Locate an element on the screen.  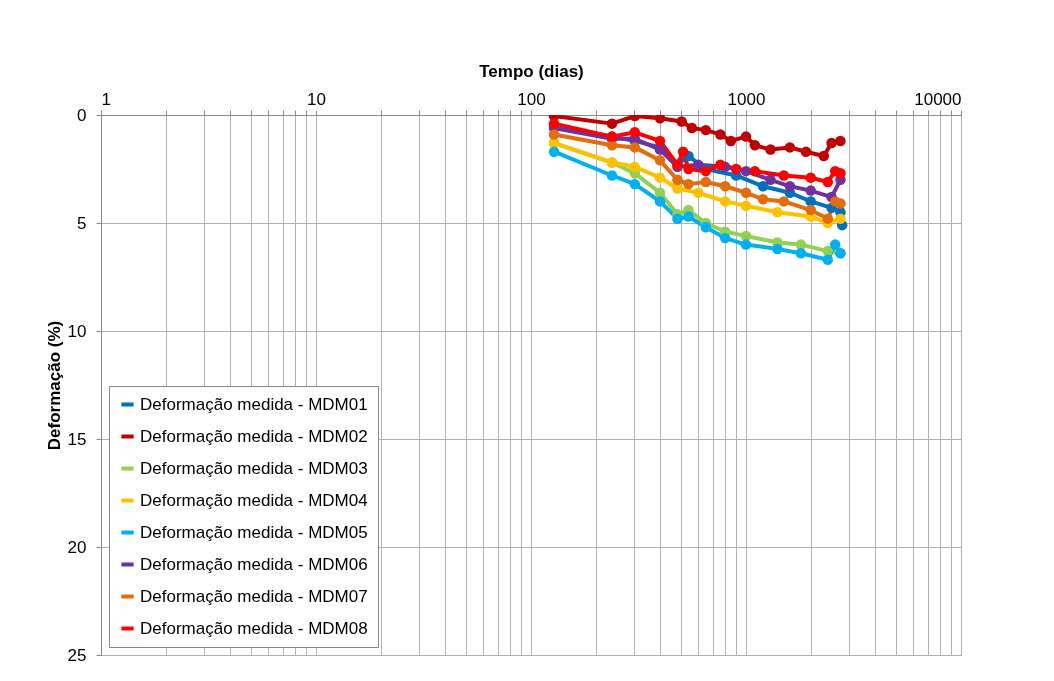
y-tick-label: 20 is located at coordinates (77, 547).